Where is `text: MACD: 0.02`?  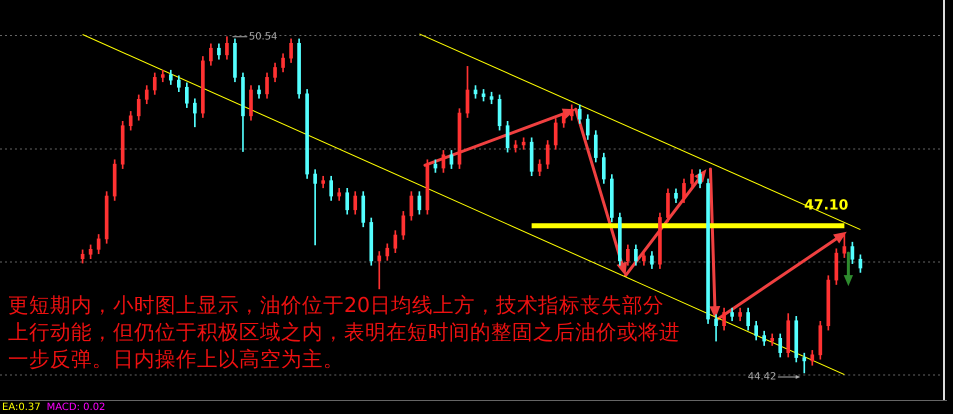 text: MACD: 0.02 is located at coordinates (76, 407).